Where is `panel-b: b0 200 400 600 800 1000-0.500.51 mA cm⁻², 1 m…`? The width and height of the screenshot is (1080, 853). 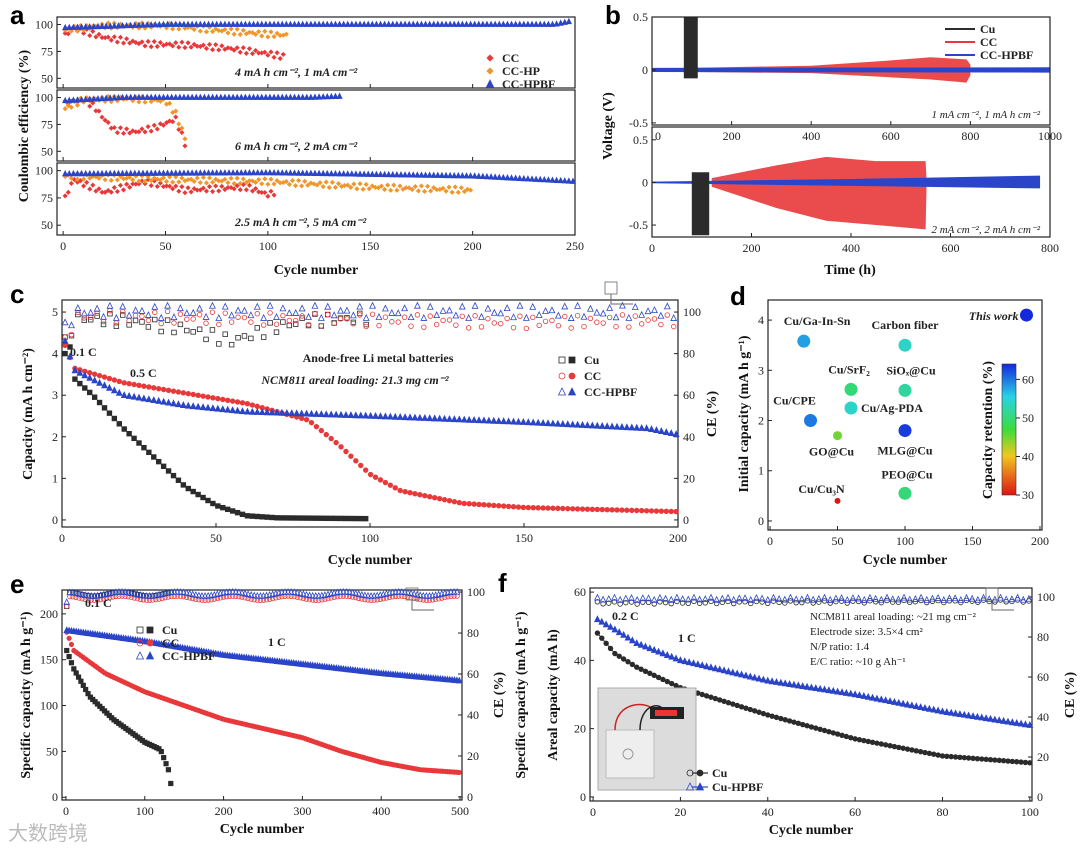
panel-b: b0 200 400 600 800 1000-0.500.51 mA cm⁻², 1 m… is located at coordinates (831, 139).